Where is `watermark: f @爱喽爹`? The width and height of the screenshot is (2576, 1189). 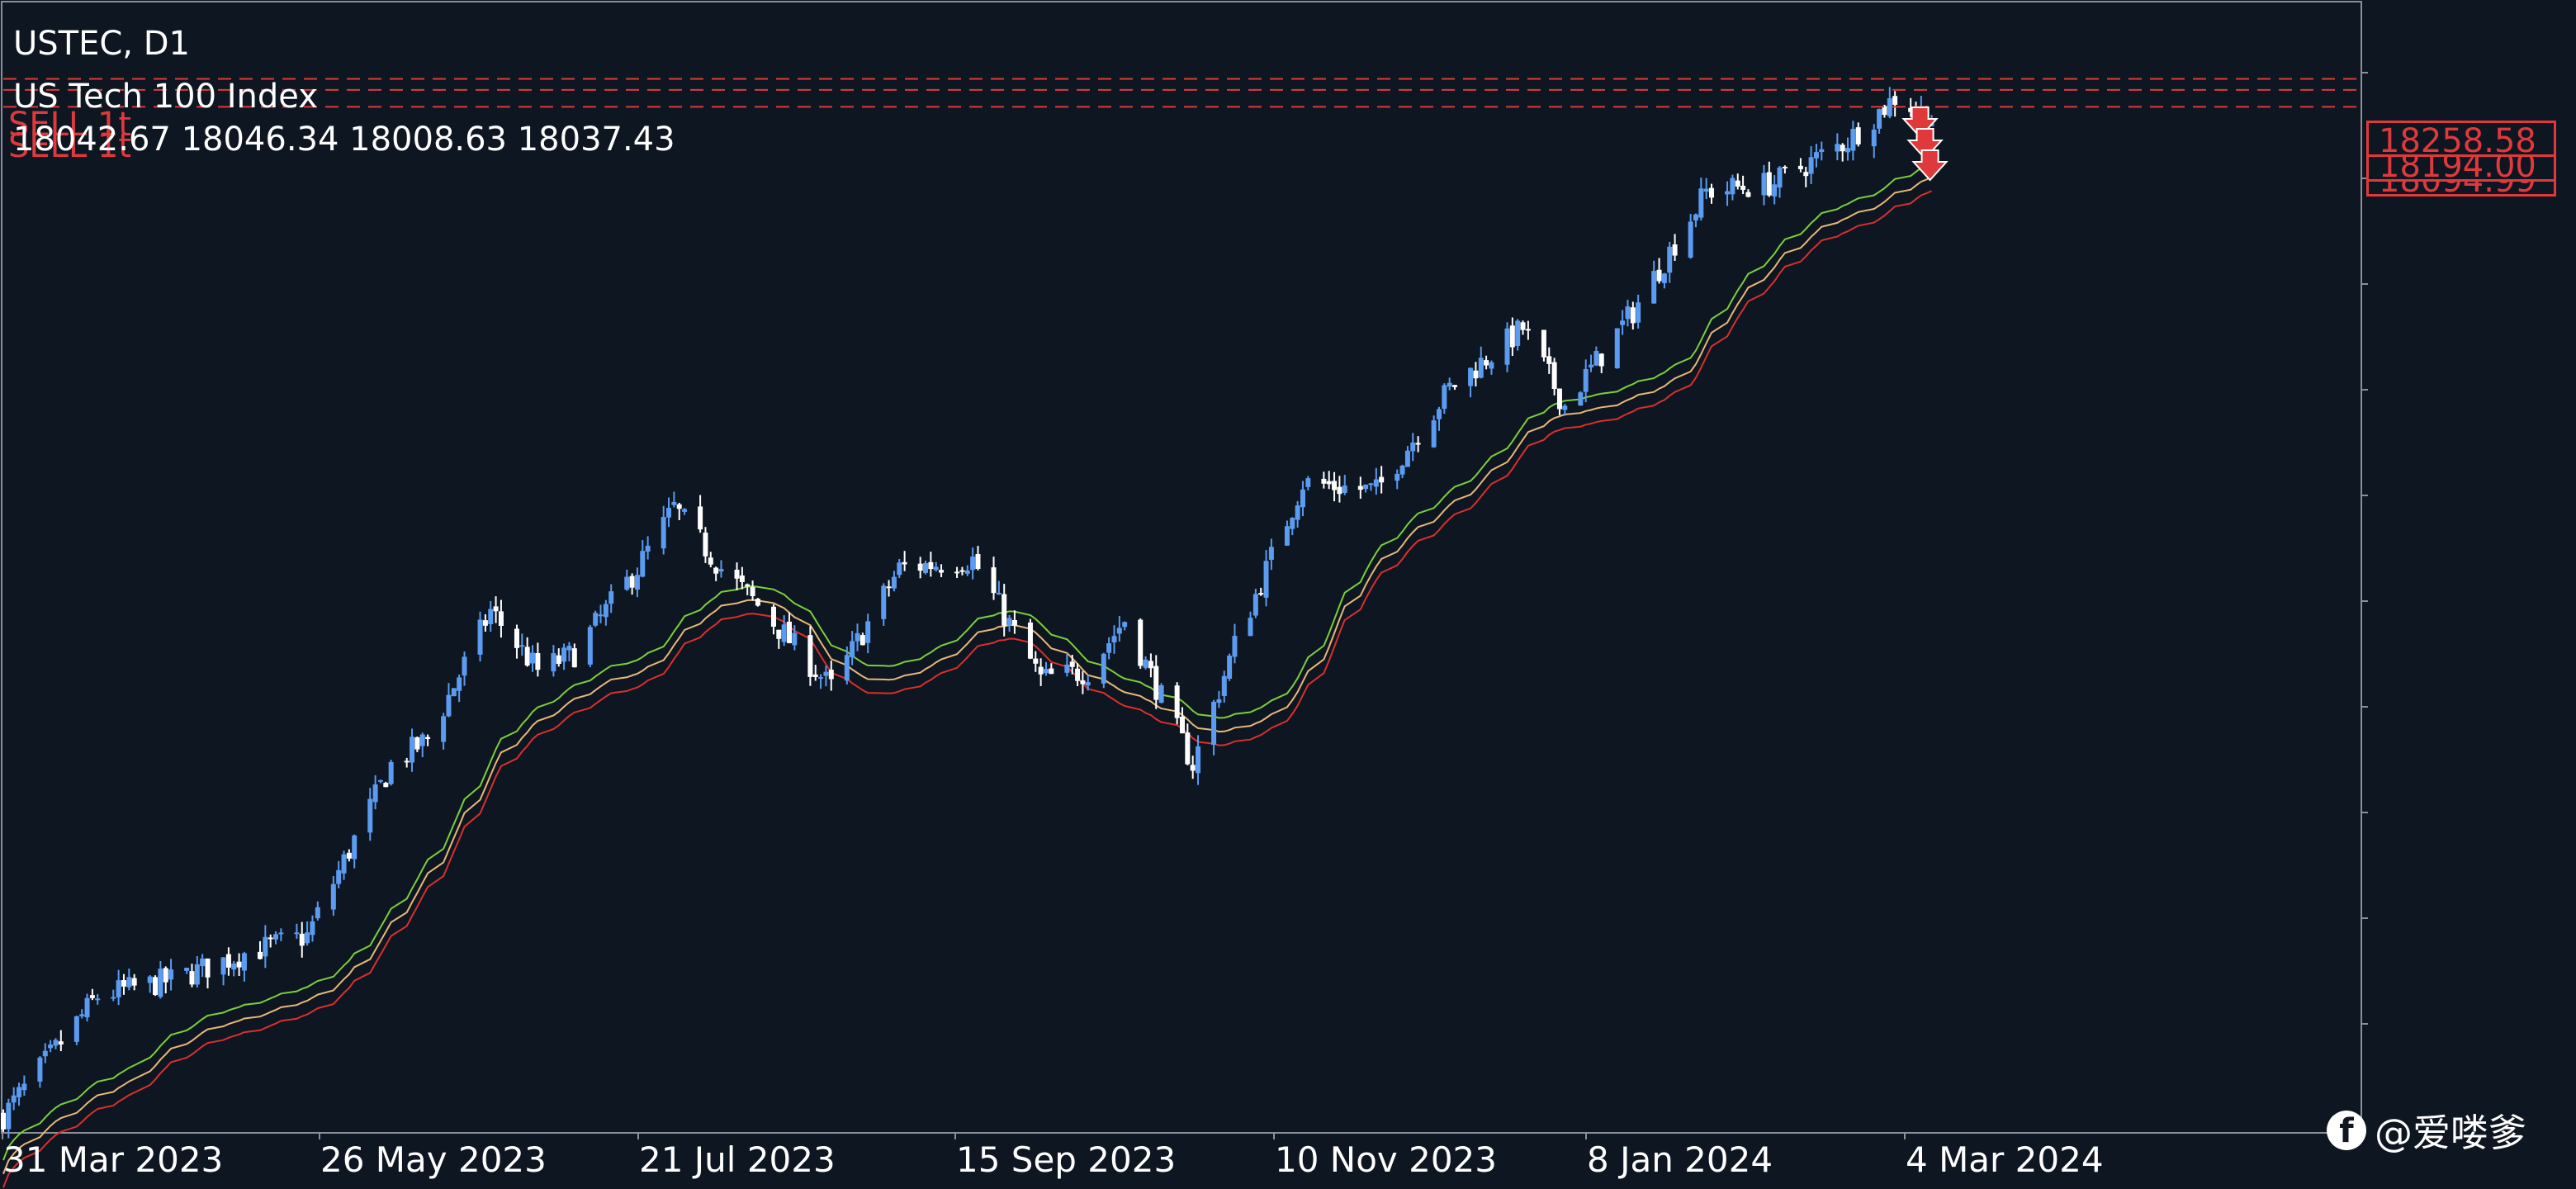 watermark: f @爱喽爹 is located at coordinates (2426, 1130).